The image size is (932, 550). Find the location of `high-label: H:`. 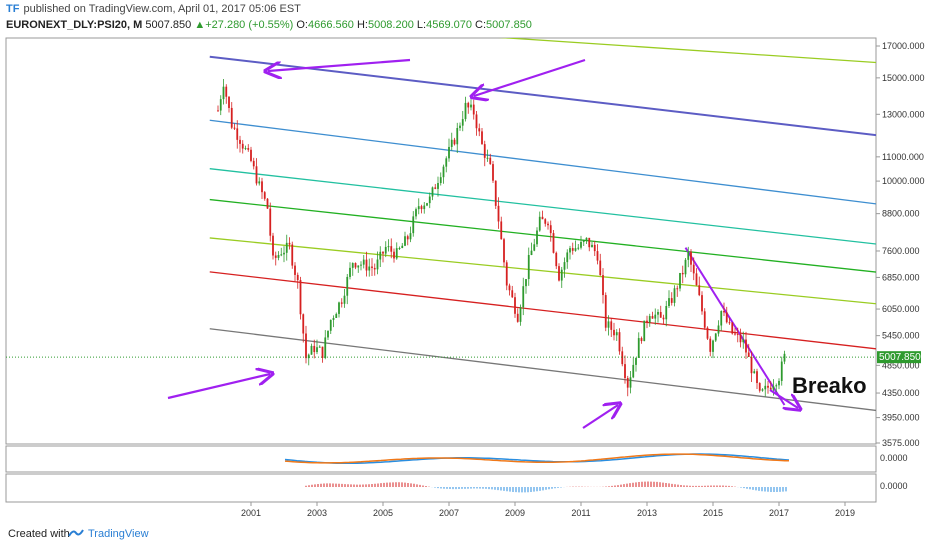

high-label: H: is located at coordinates (362, 25).